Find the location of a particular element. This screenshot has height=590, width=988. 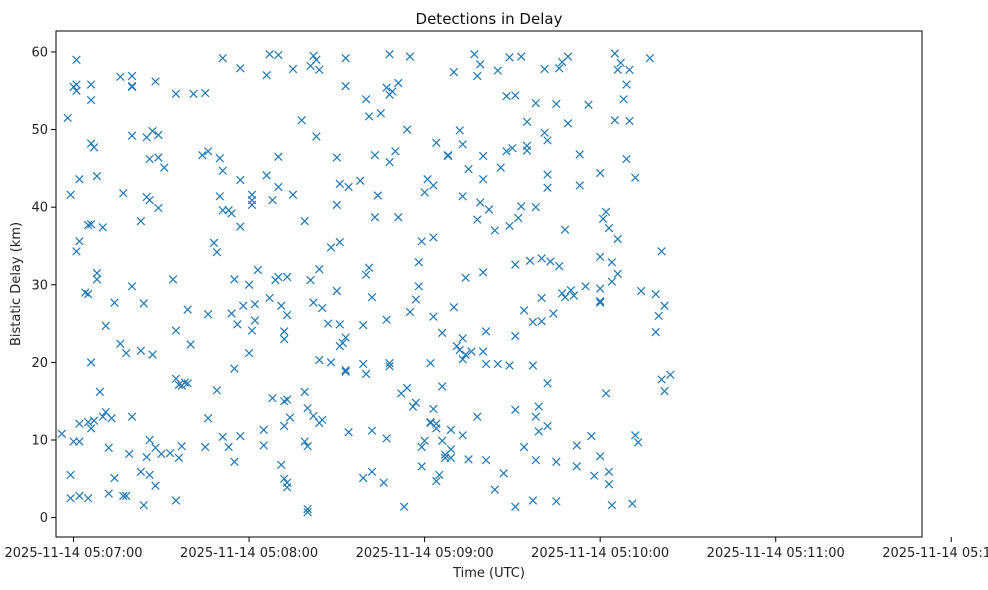

x-tick-label: 2025-11-14 05:11:00 is located at coordinates (776, 553).